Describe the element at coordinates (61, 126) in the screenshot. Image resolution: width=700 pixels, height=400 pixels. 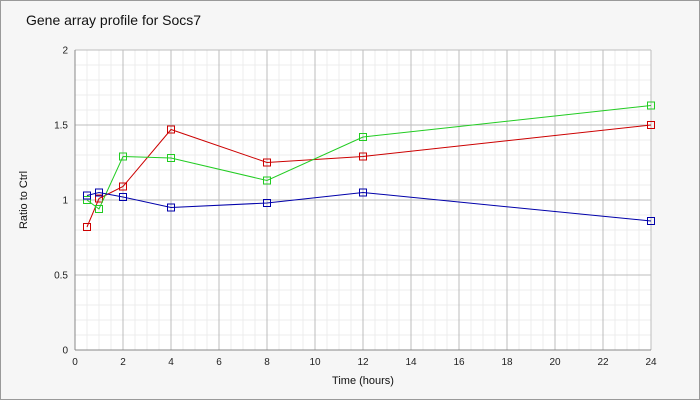
I see `y-tick-label: 1.5` at that location.